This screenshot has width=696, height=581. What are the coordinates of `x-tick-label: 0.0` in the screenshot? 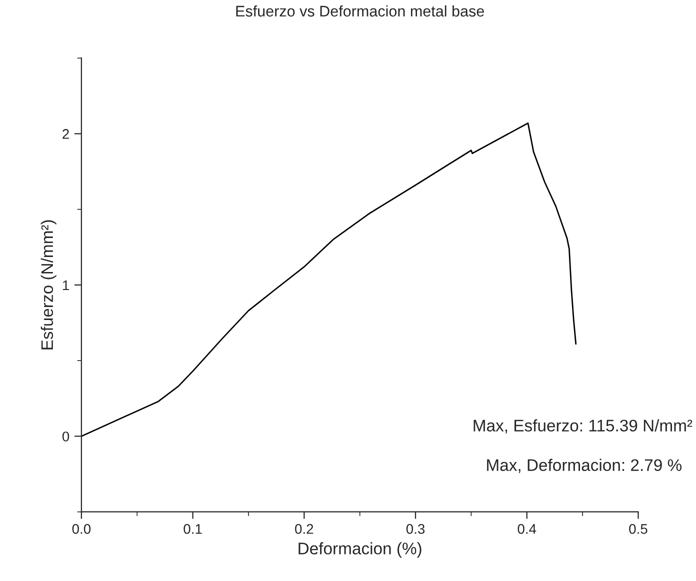 It's located at (81, 529).